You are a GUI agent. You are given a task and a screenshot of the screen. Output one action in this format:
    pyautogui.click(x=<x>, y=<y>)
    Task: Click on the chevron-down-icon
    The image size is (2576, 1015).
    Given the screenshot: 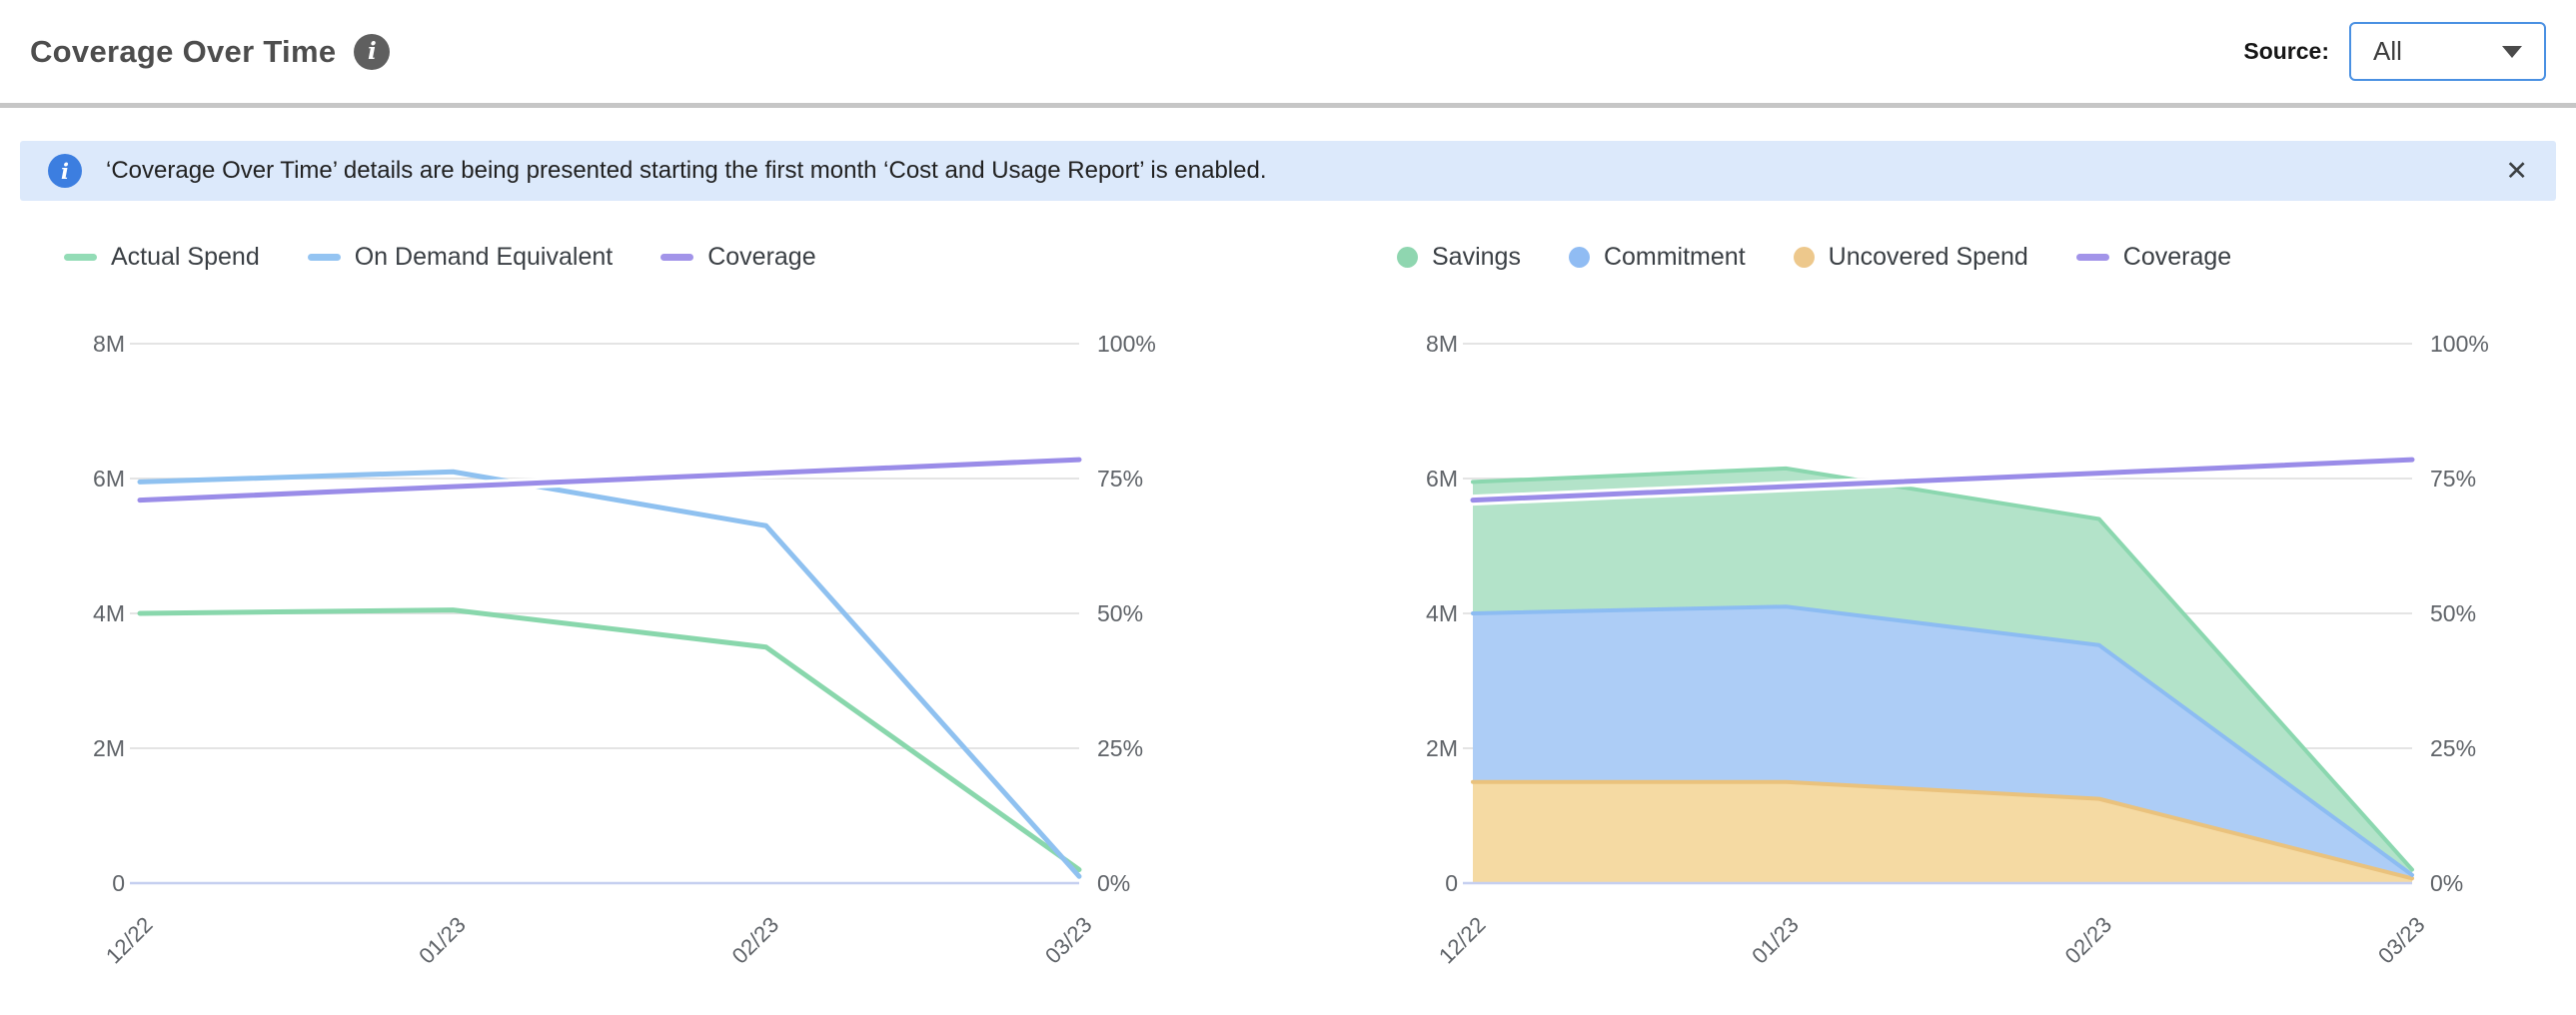 What is the action you would take?
    pyautogui.click(x=2512, y=51)
    